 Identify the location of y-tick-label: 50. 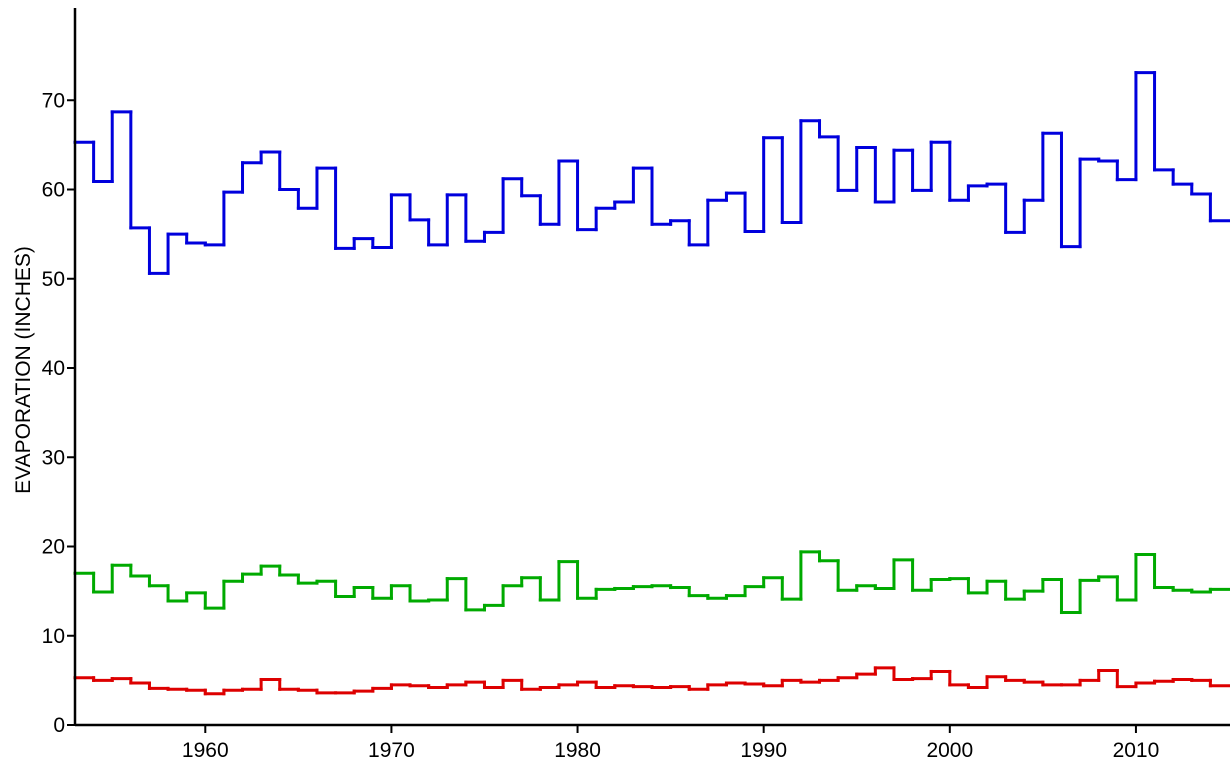
(53, 279).